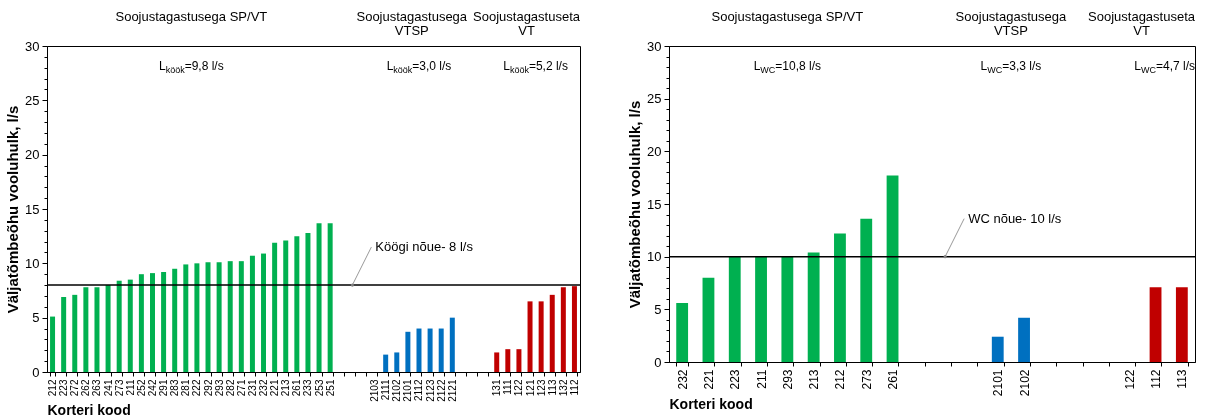 This screenshot has height=419, width=1208. I want to click on x-tick-label: 221, so click(708, 379).